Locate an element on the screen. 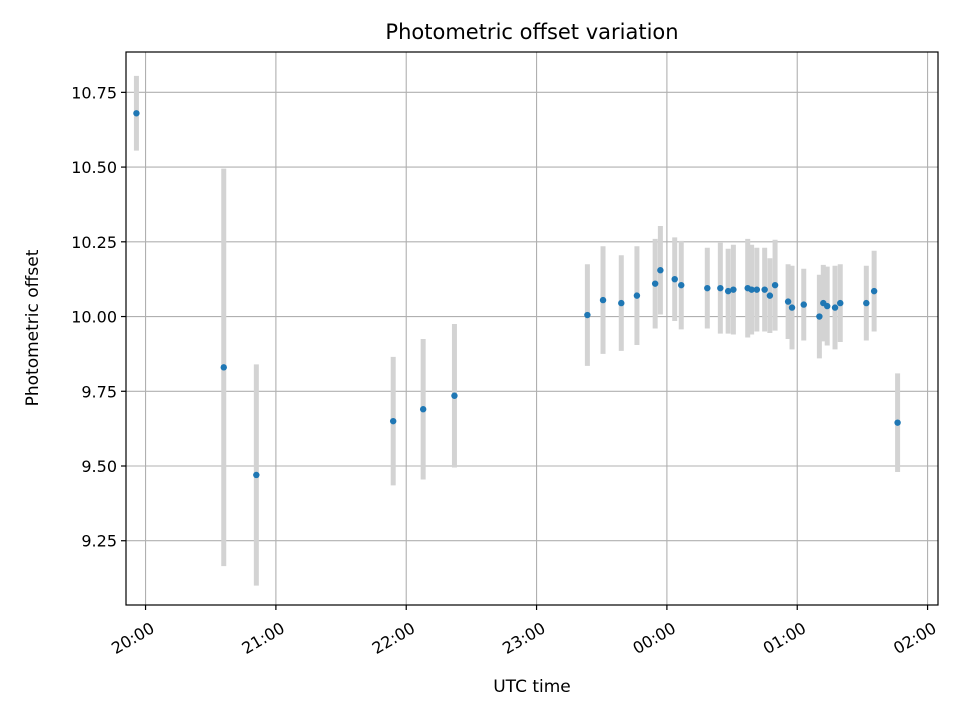 This screenshot has width=960, height=720. x-axis-ticks: 20:00 21:00 22:00 23:00 00:00 01:00 02:00 is located at coordinates (524, 631).